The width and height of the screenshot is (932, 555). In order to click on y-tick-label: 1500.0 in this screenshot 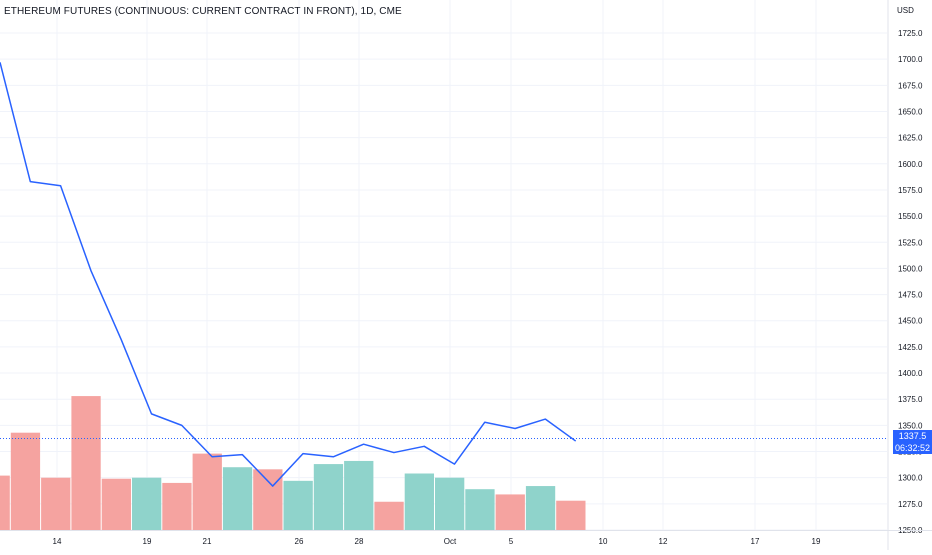, I will do `click(910, 268)`.